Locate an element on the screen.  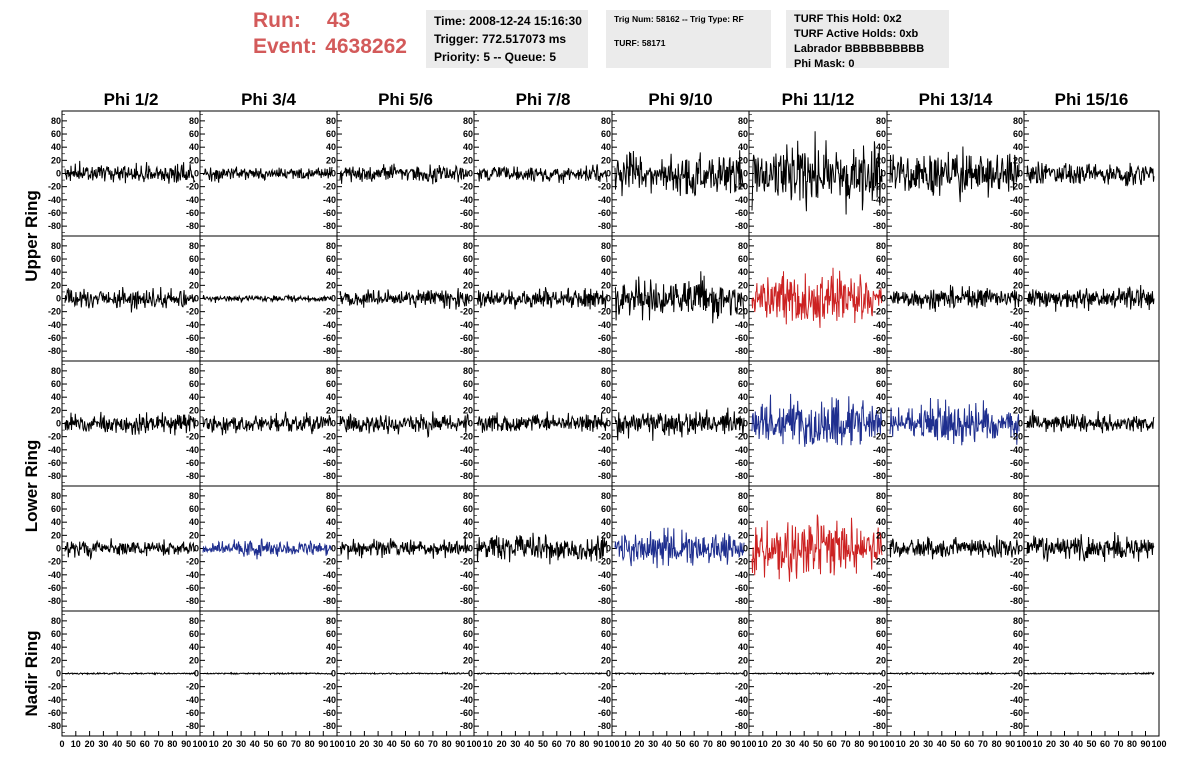
panel-r0-phi-1-2-waveform is located at coordinates (130, 172).